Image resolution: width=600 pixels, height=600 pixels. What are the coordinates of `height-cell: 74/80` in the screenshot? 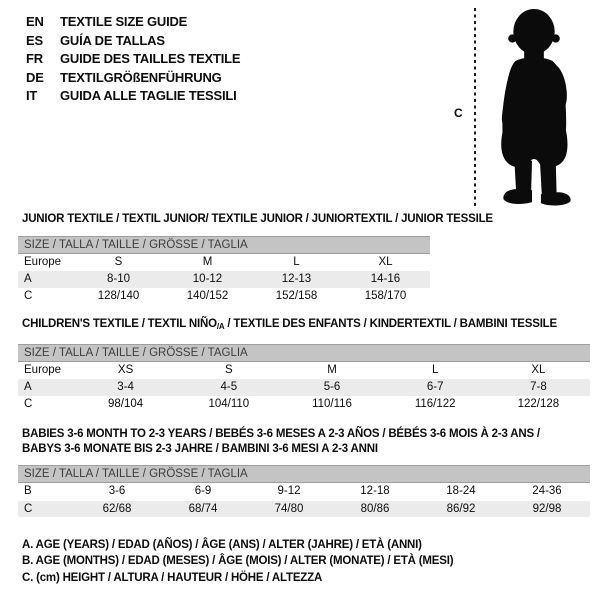 It's located at (289, 508).